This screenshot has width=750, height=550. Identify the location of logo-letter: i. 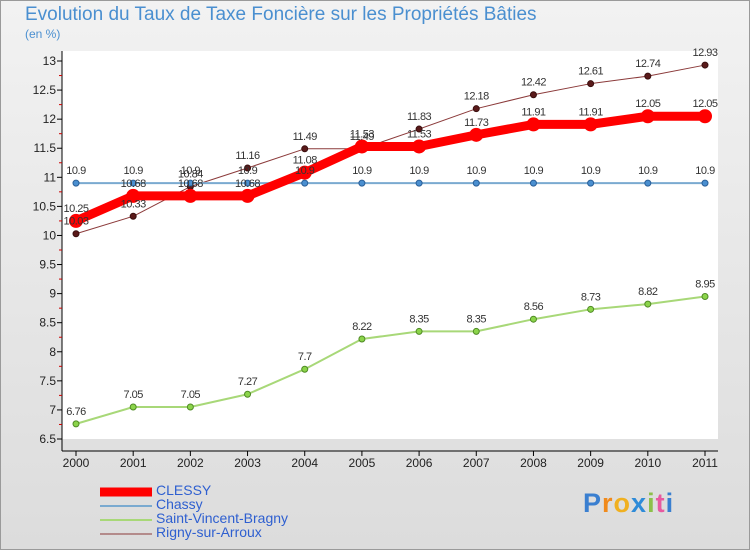
(651, 503).